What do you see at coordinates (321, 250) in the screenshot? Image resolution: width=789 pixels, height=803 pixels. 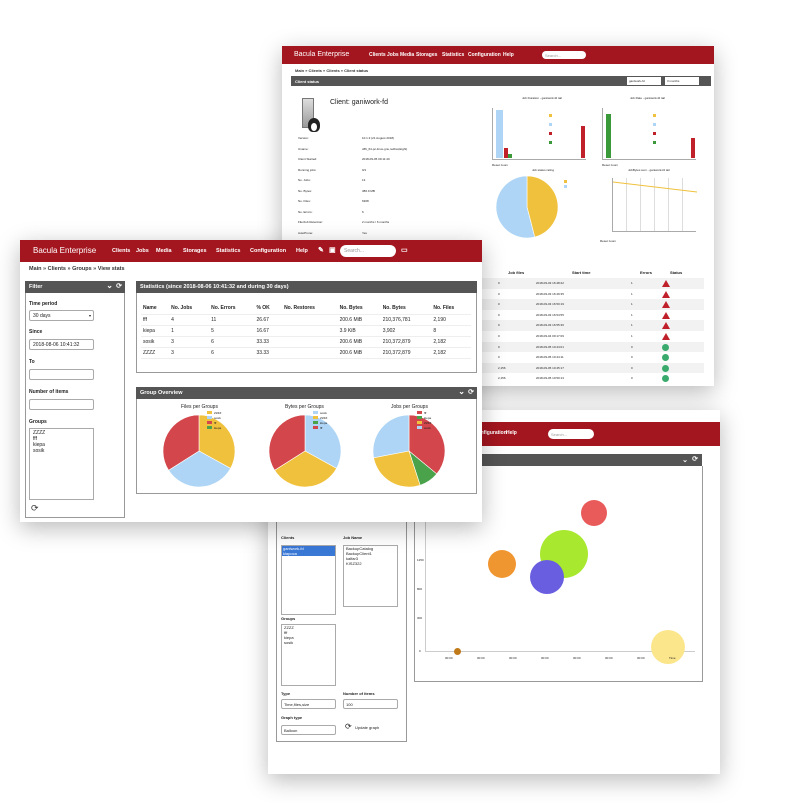 I see `wrench-icon: ✎` at bounding box center [321, 250].